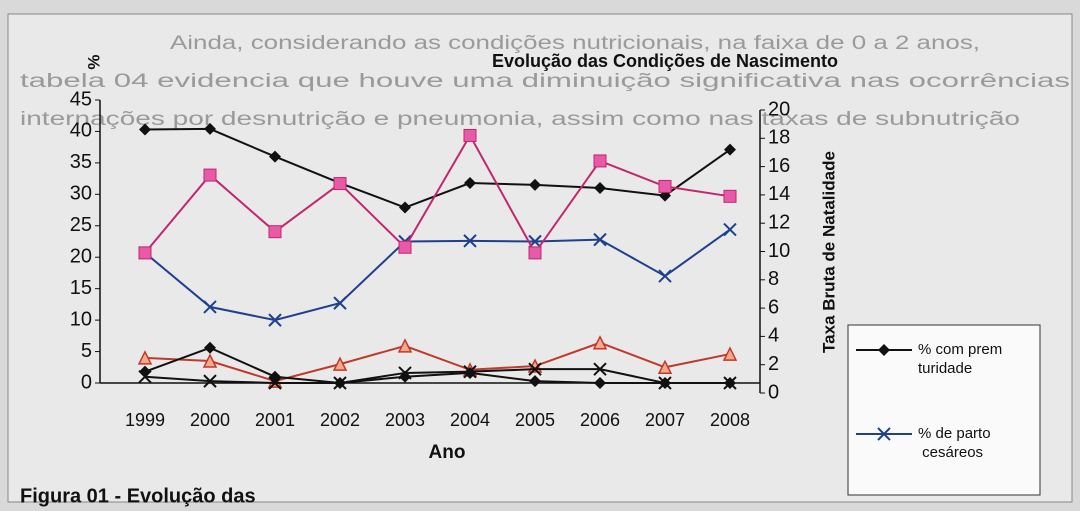 This screenshot has width=1080, height=511. I want to click on y2-tick-label: 18, so click(779, 138).